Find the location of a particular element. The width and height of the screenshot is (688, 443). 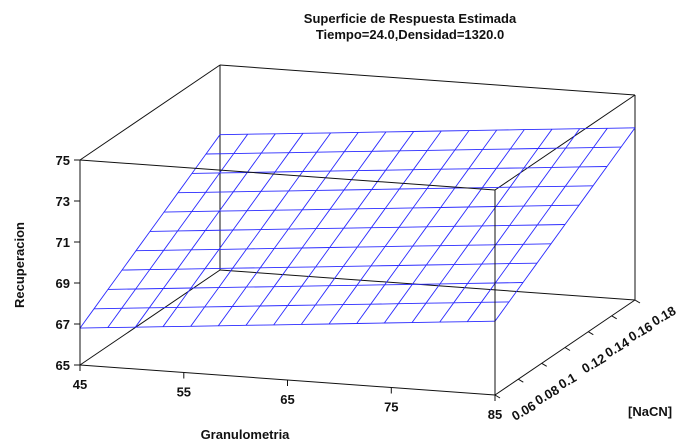

z-tick-label: 75 is located at coordinates (63, 160).